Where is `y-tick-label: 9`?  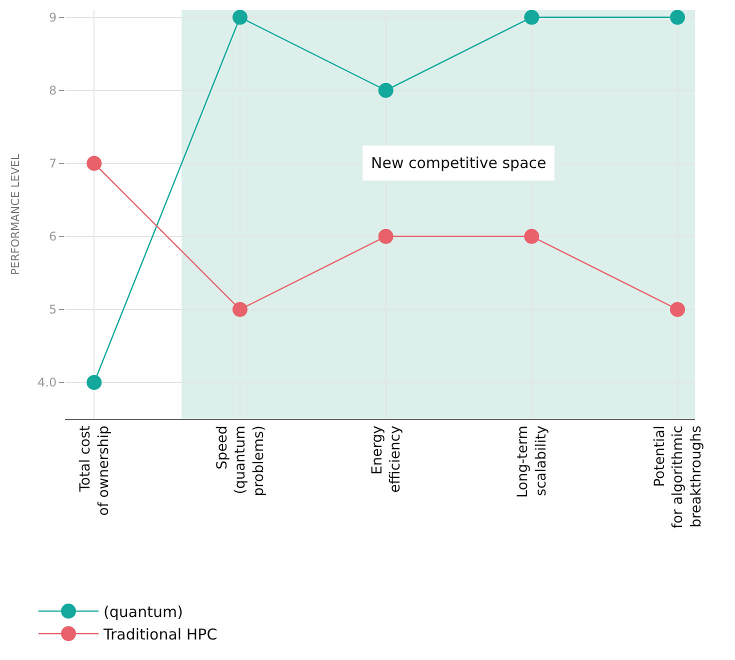 y-tick-label: 9 is located at coordinates (52, 17).